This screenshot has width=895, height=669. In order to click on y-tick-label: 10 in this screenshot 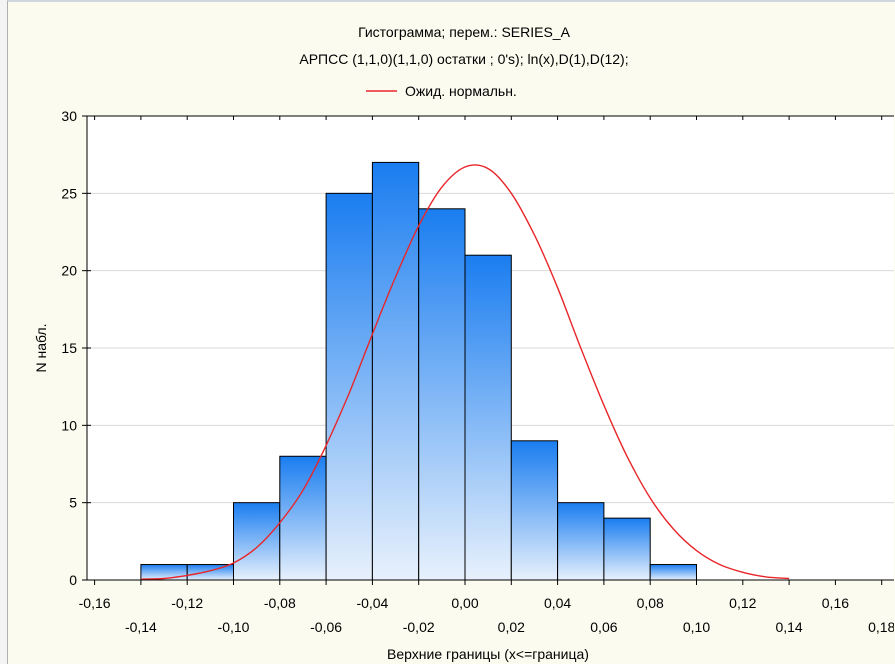, I will do `click(69, 425)`.